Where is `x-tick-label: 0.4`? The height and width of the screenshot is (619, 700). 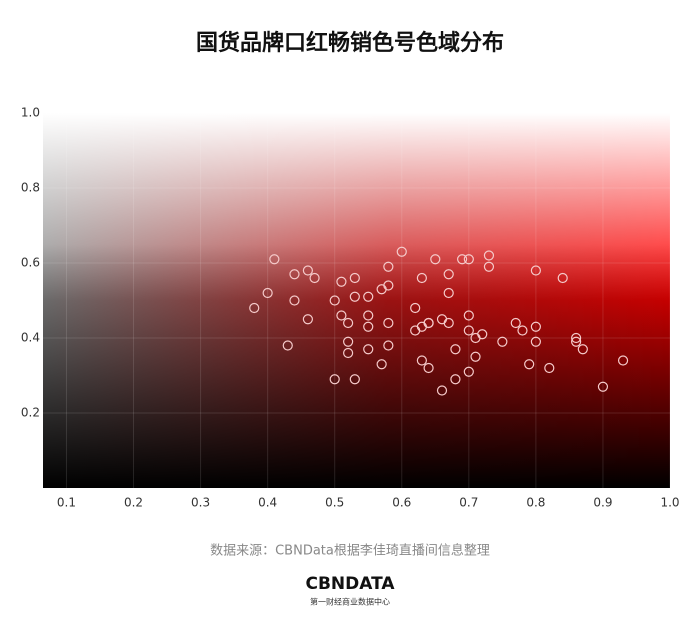
x-tick-label: 0.4 is located at coordinates (267, 503).